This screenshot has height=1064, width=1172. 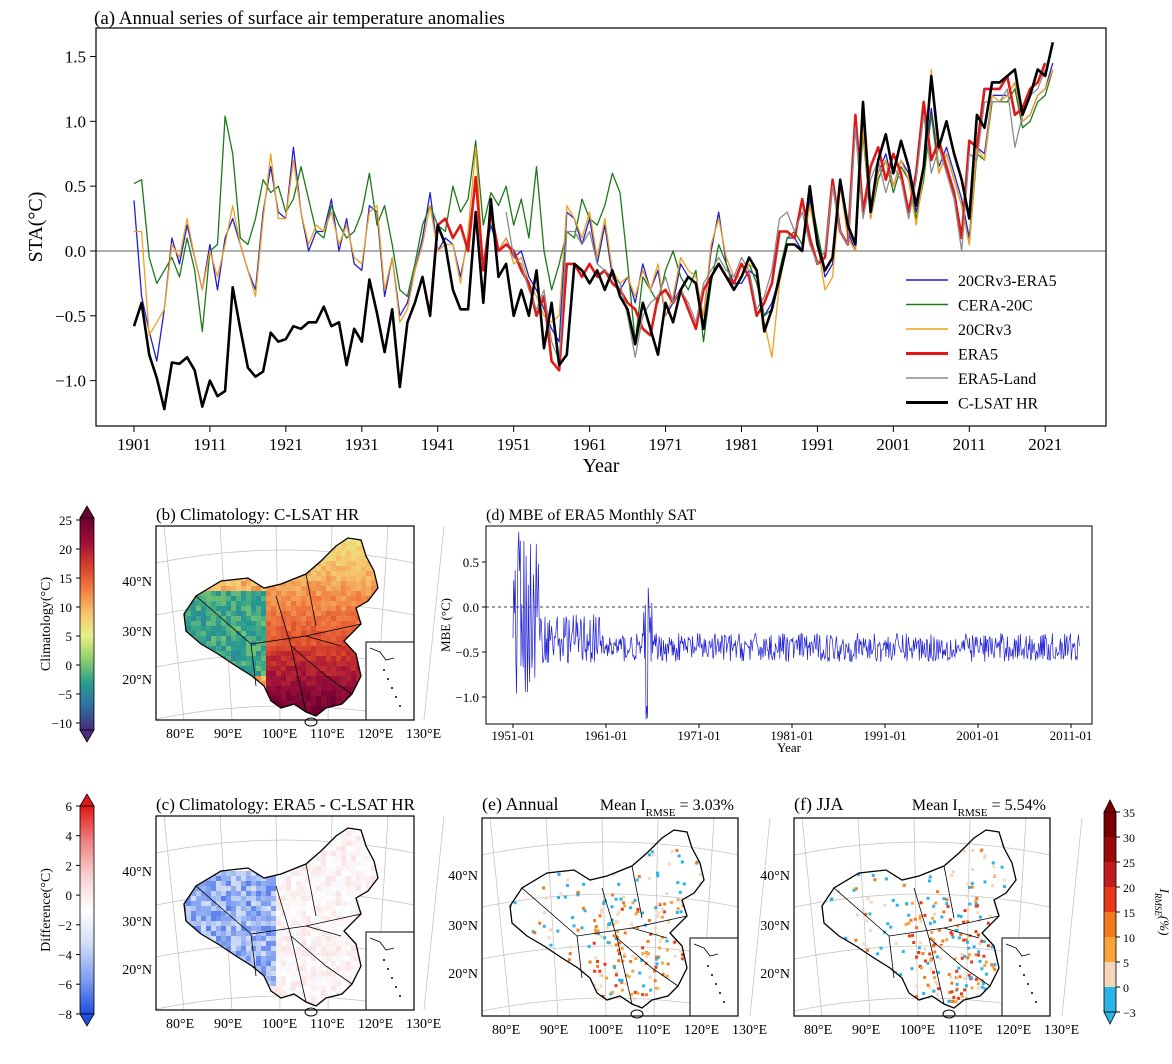 What do you see at coordinates (253, 665) in the screenshot?
I see `province-border` at bounding box center [253, 665].